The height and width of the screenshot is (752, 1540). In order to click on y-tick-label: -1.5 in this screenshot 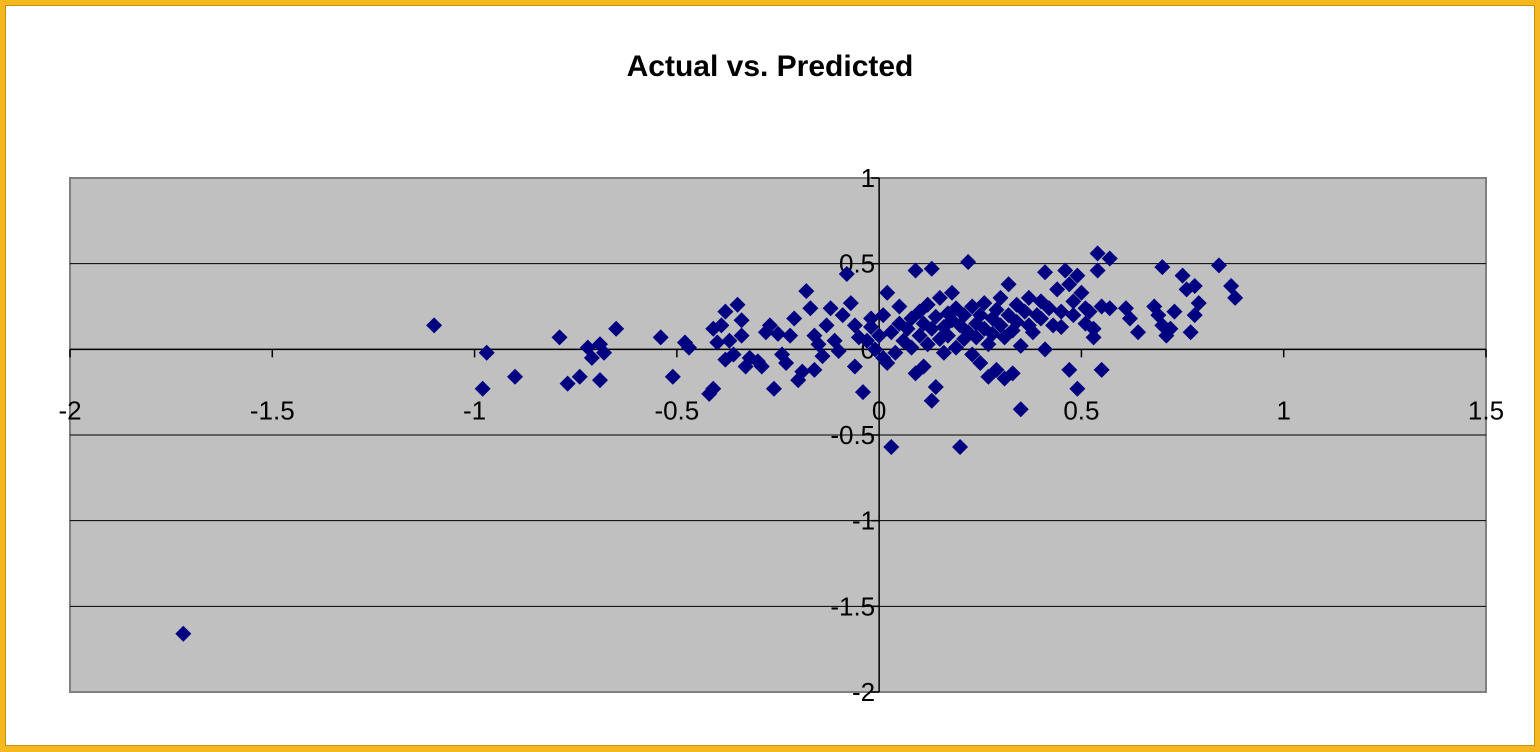, I will do `click(852, 606)`.